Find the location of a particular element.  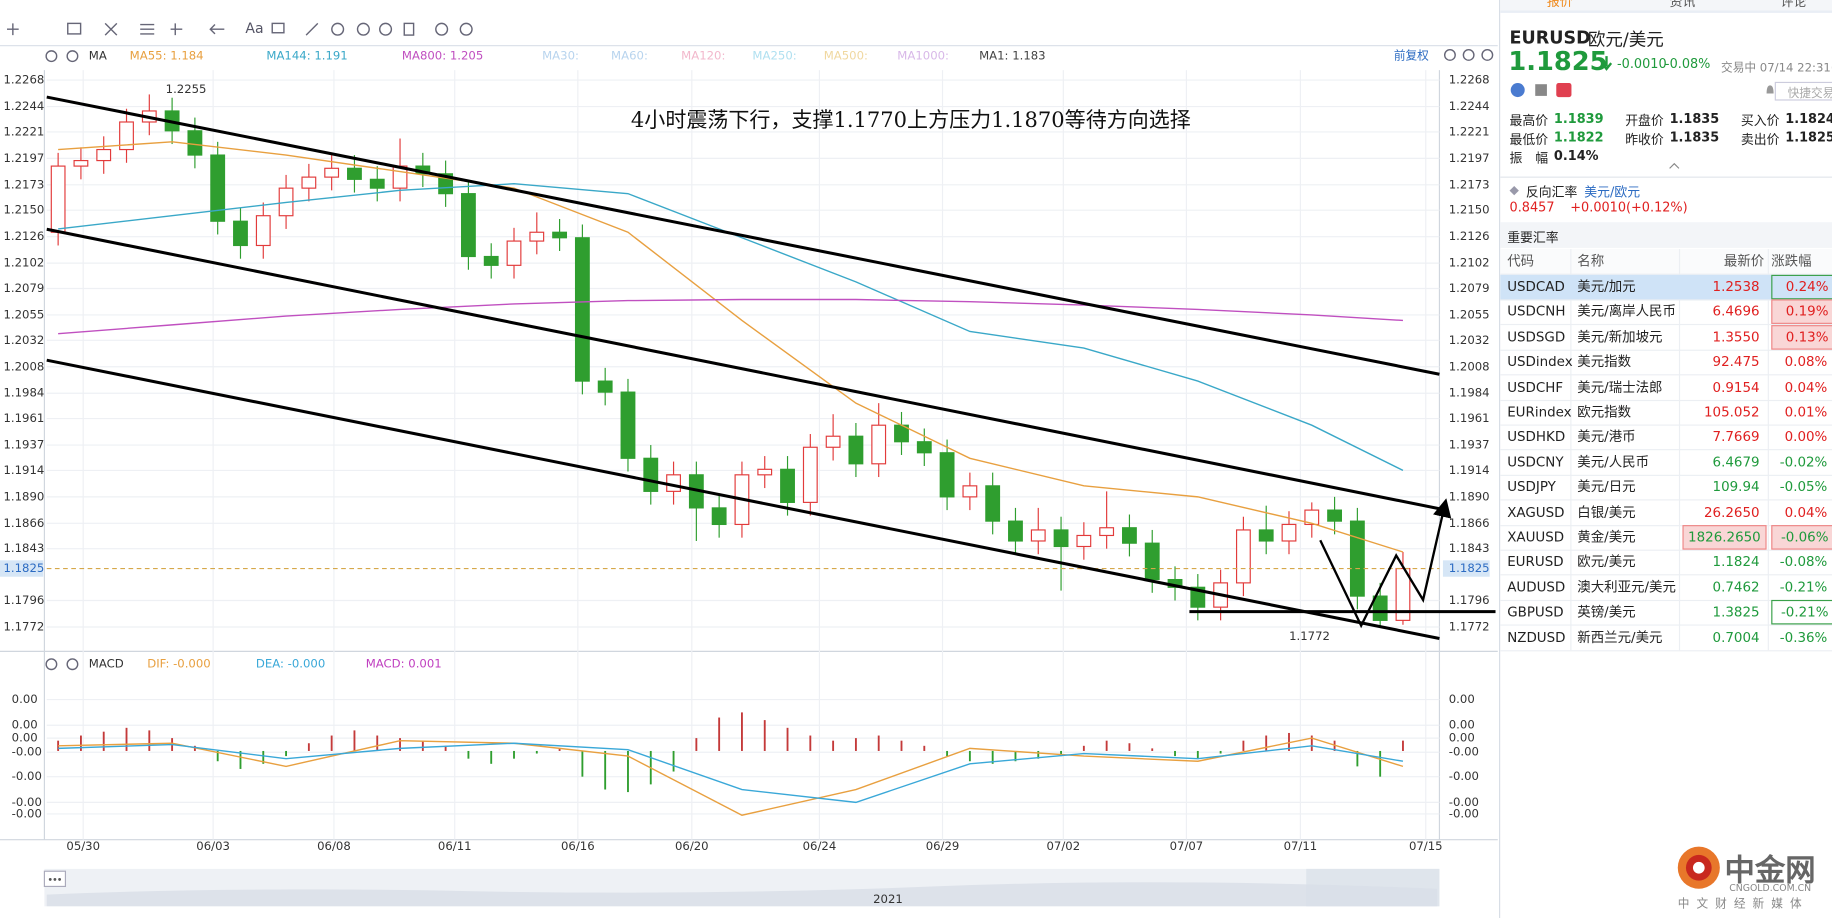

table-row: XAGUSD 白银/美元 26.2650 0.04% is located at coordinates (1666, 513).